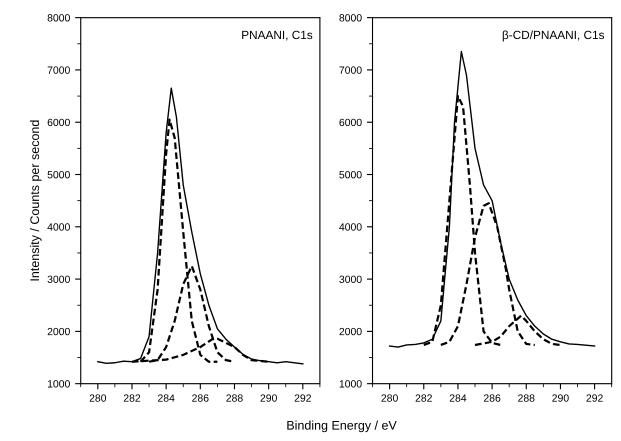  Describe the element at coordinates (553, 36) in the screenshot. I see `annotation: β-CD/PNAANI, C1s` at that location.